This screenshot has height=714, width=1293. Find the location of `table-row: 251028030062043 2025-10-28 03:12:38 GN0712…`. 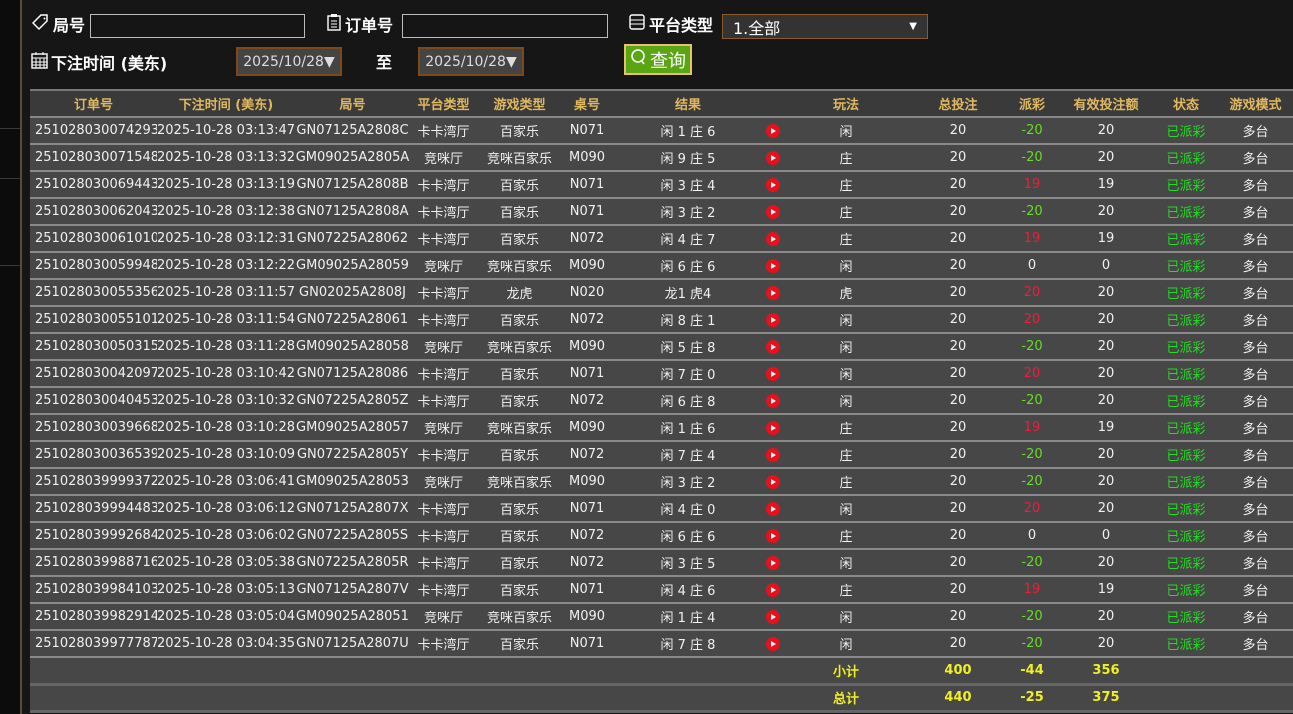

table-row: 251028030062043 2025-10-28 03:12:38 GN0712… is located at coordinates (661, 212).